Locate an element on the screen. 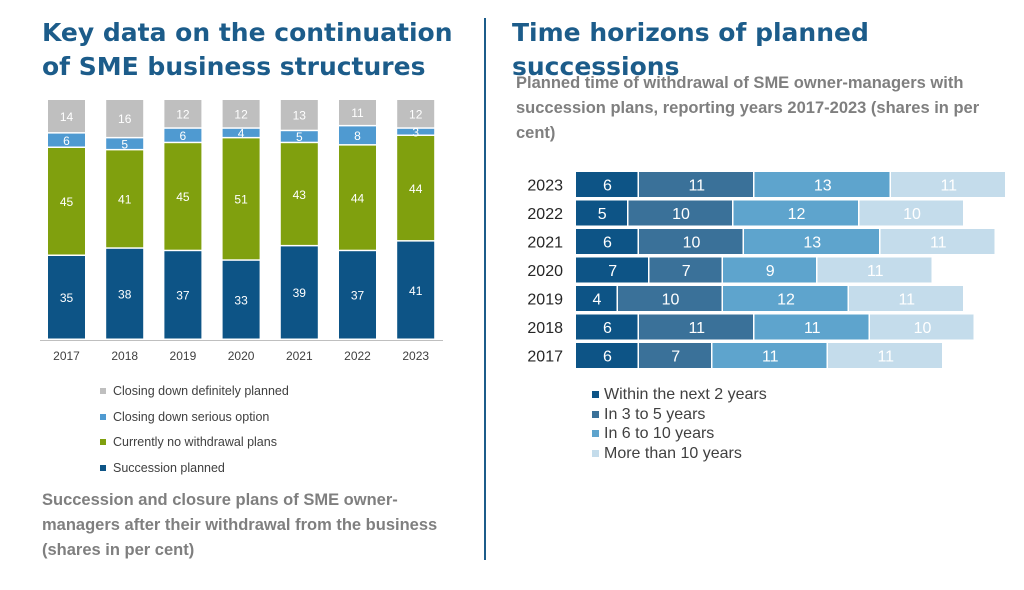 Image resolution: width=1024 pixels, height=590 pixels. bar-succession-planned-2021 is located at coordinates (299, 292).